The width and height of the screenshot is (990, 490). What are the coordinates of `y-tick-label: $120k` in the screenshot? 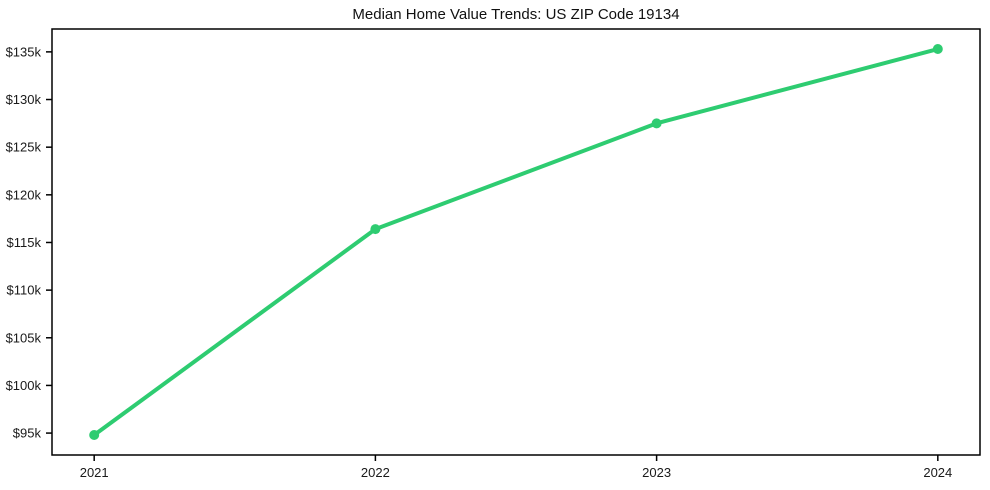 It's located at (24, 194).